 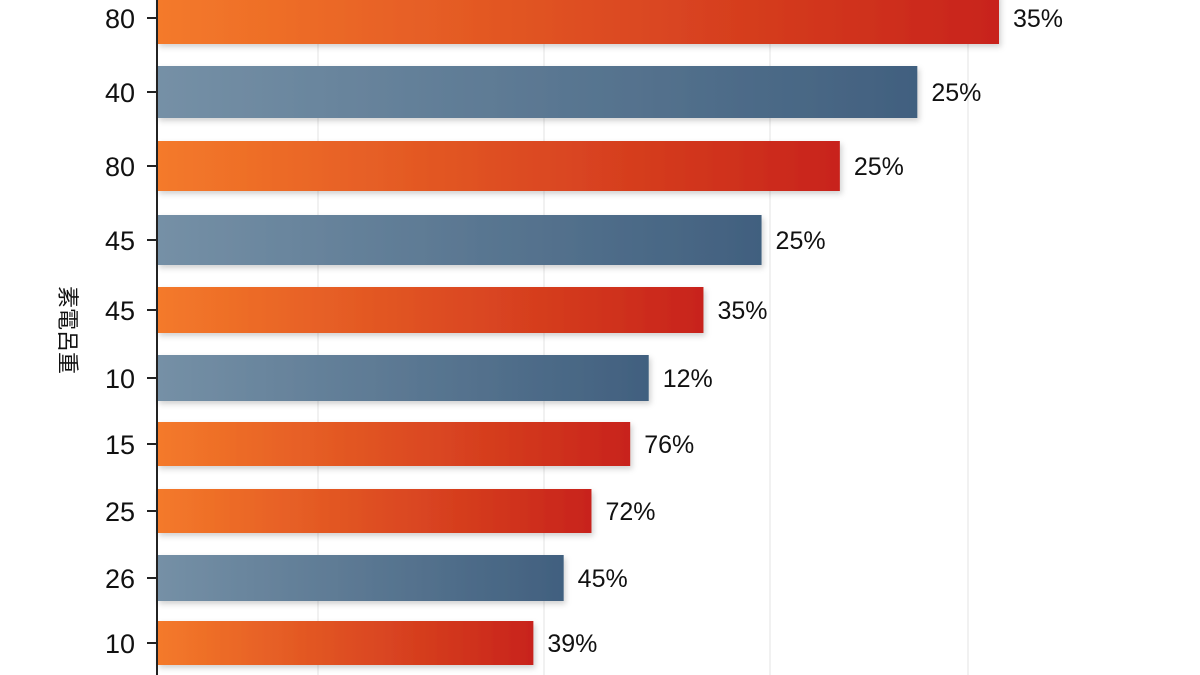 What do you see at coordinates (120, 445) in the screenshot?
I see `category-tick-label: 15` at bounding box center [120, 445].